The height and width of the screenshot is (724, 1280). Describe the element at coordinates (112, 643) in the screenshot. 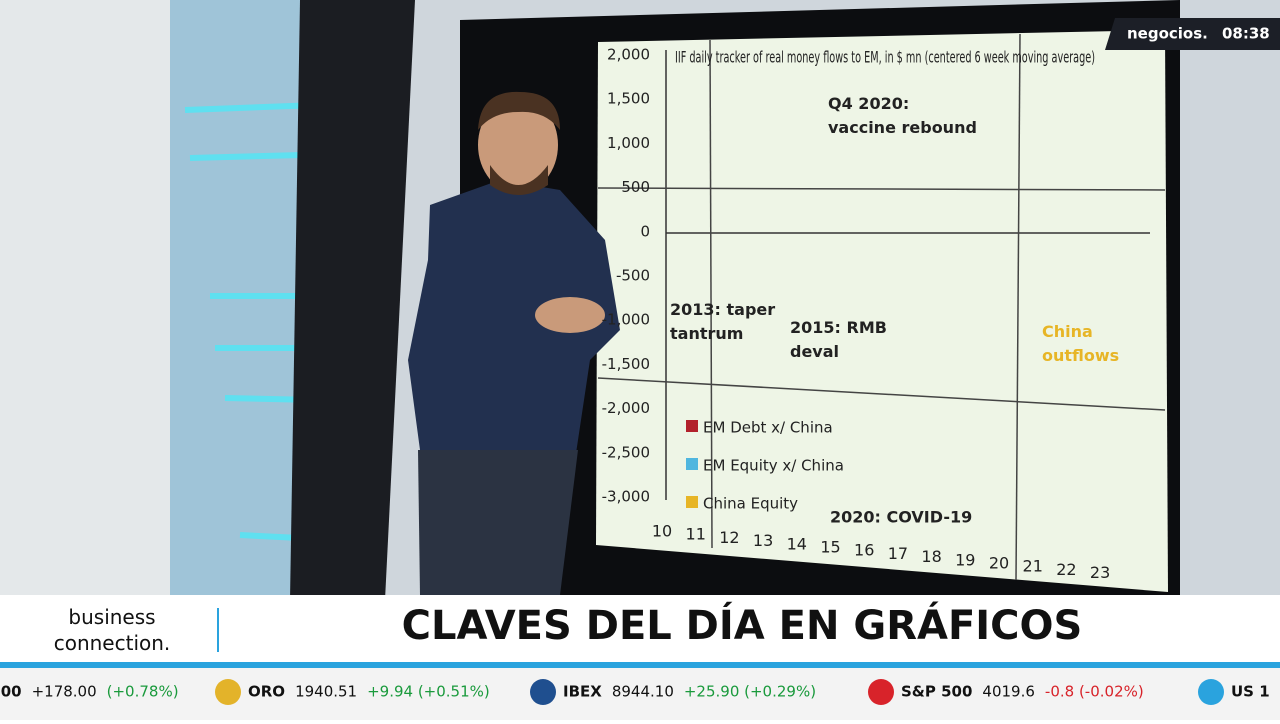

I see `program-line: connection.` at that location.